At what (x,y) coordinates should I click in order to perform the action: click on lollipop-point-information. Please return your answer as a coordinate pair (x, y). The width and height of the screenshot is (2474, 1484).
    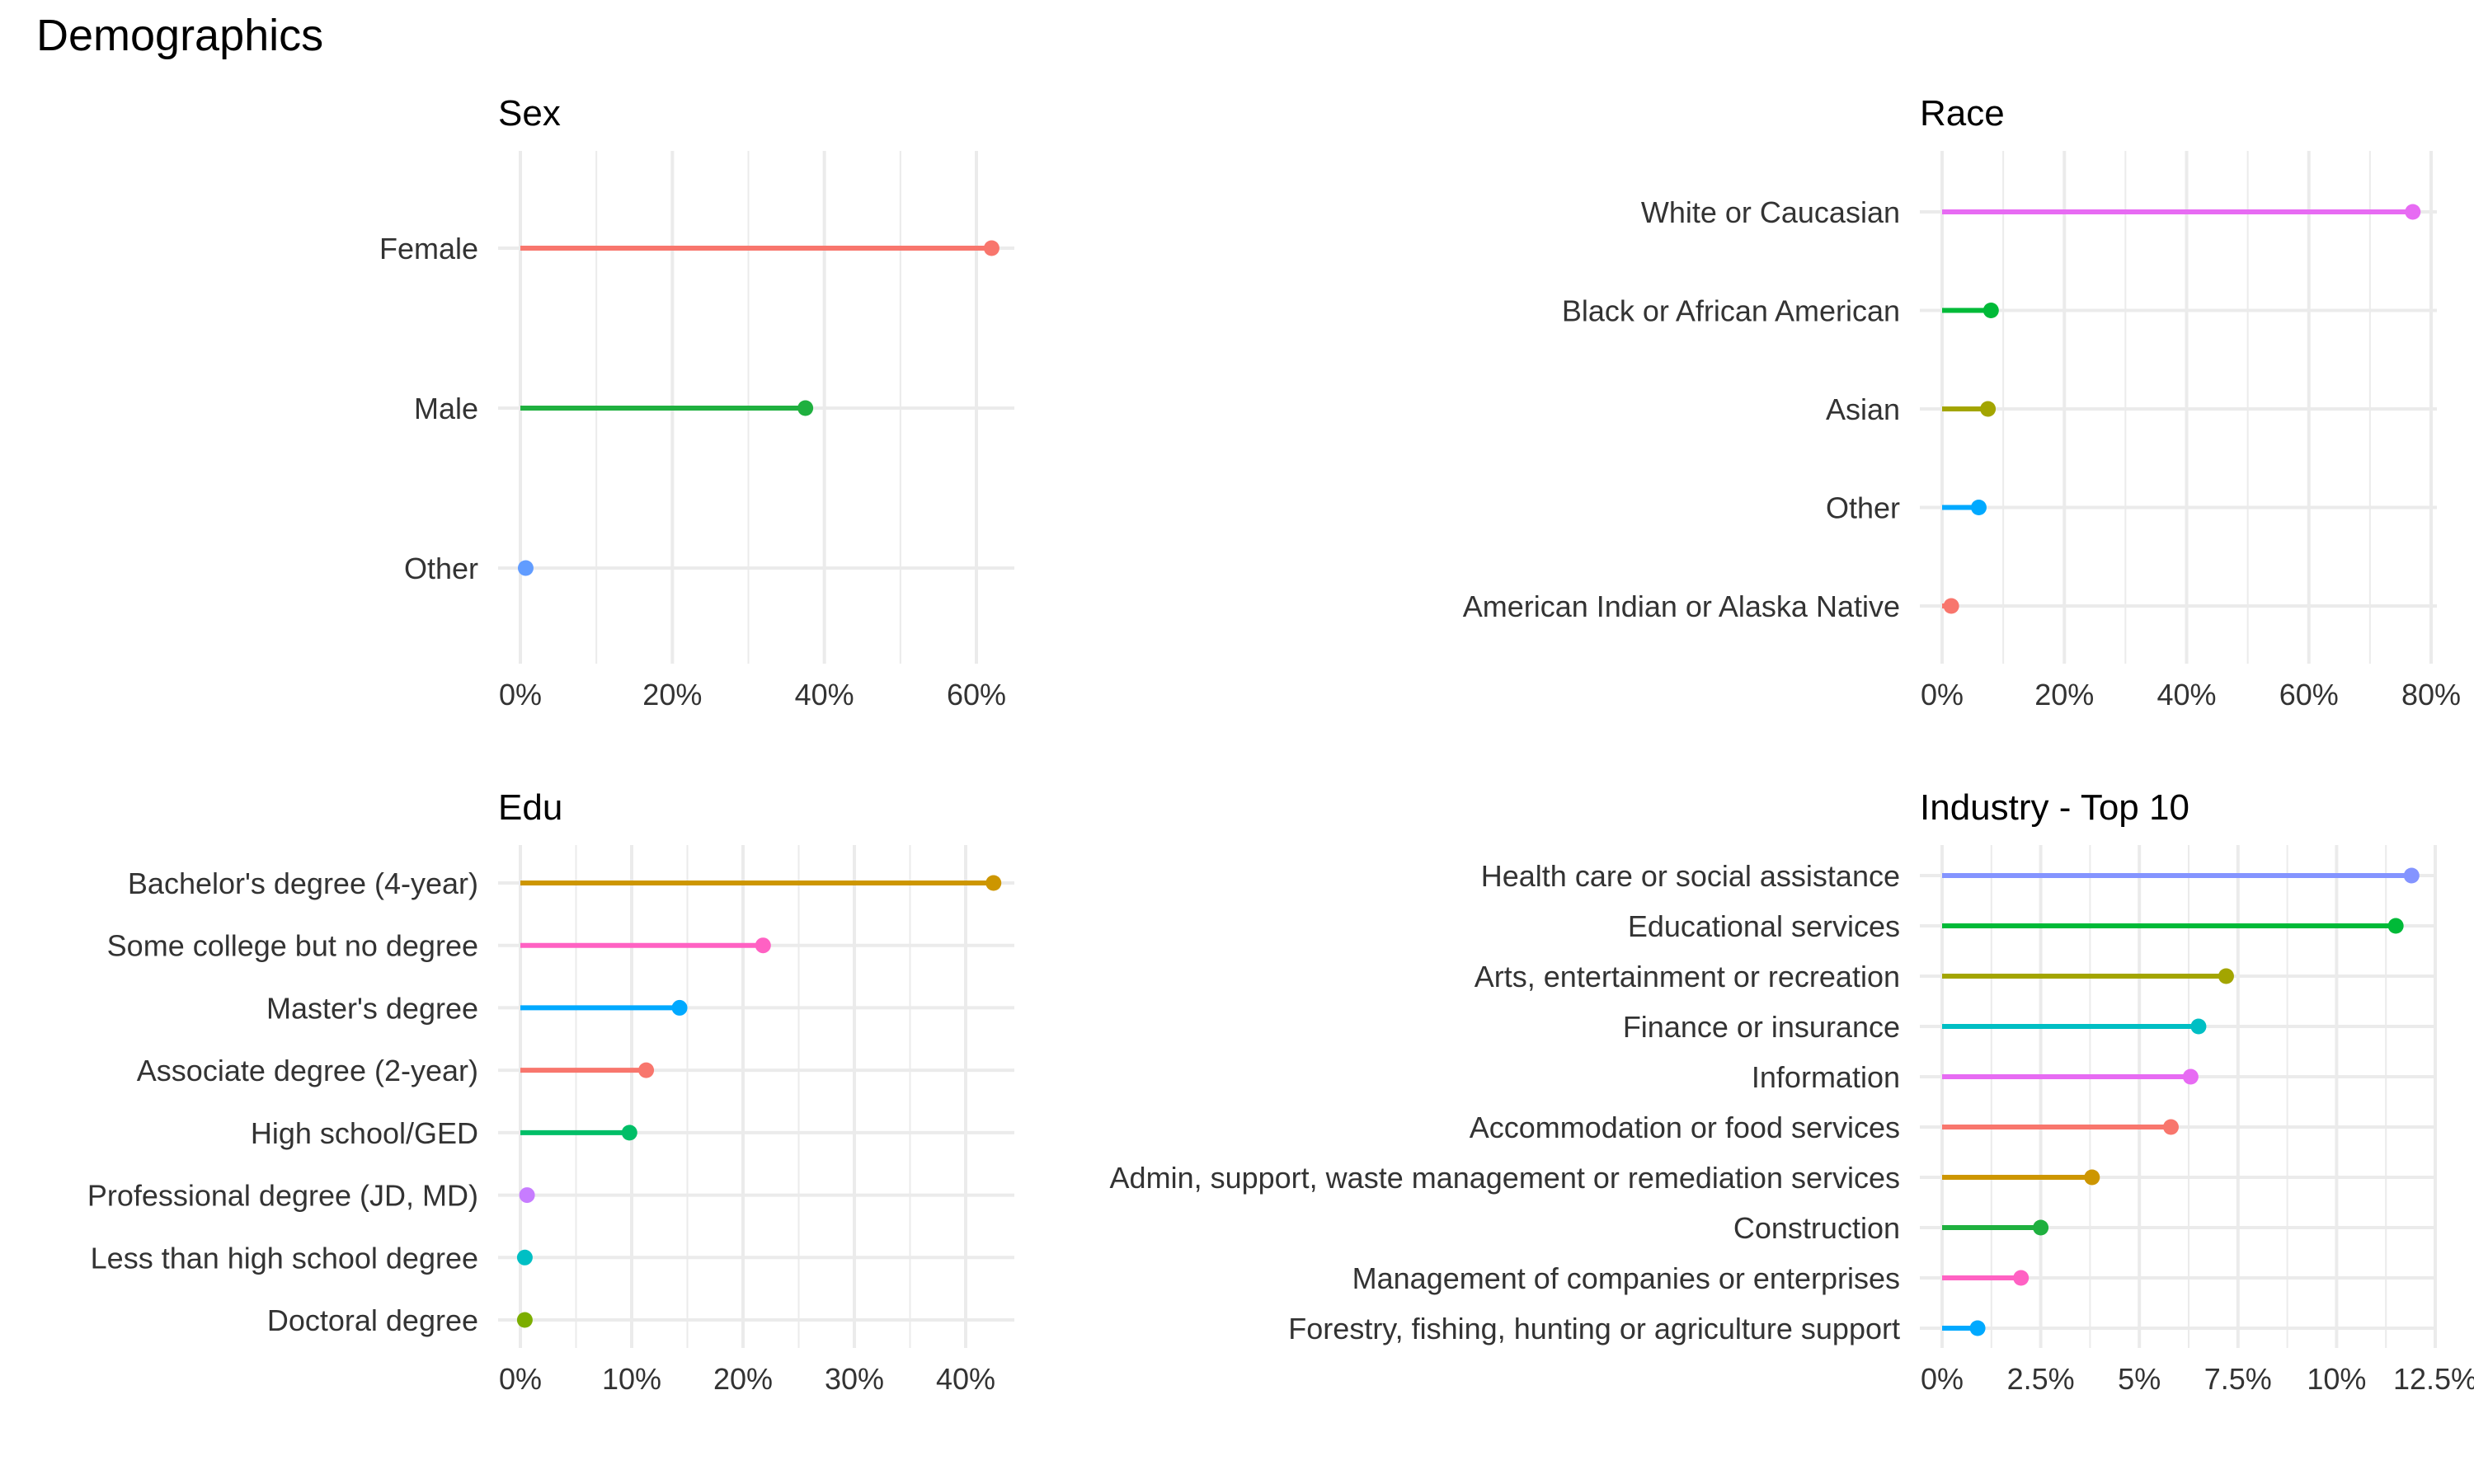
    Looking at the image, I should click on (2190, 1076).